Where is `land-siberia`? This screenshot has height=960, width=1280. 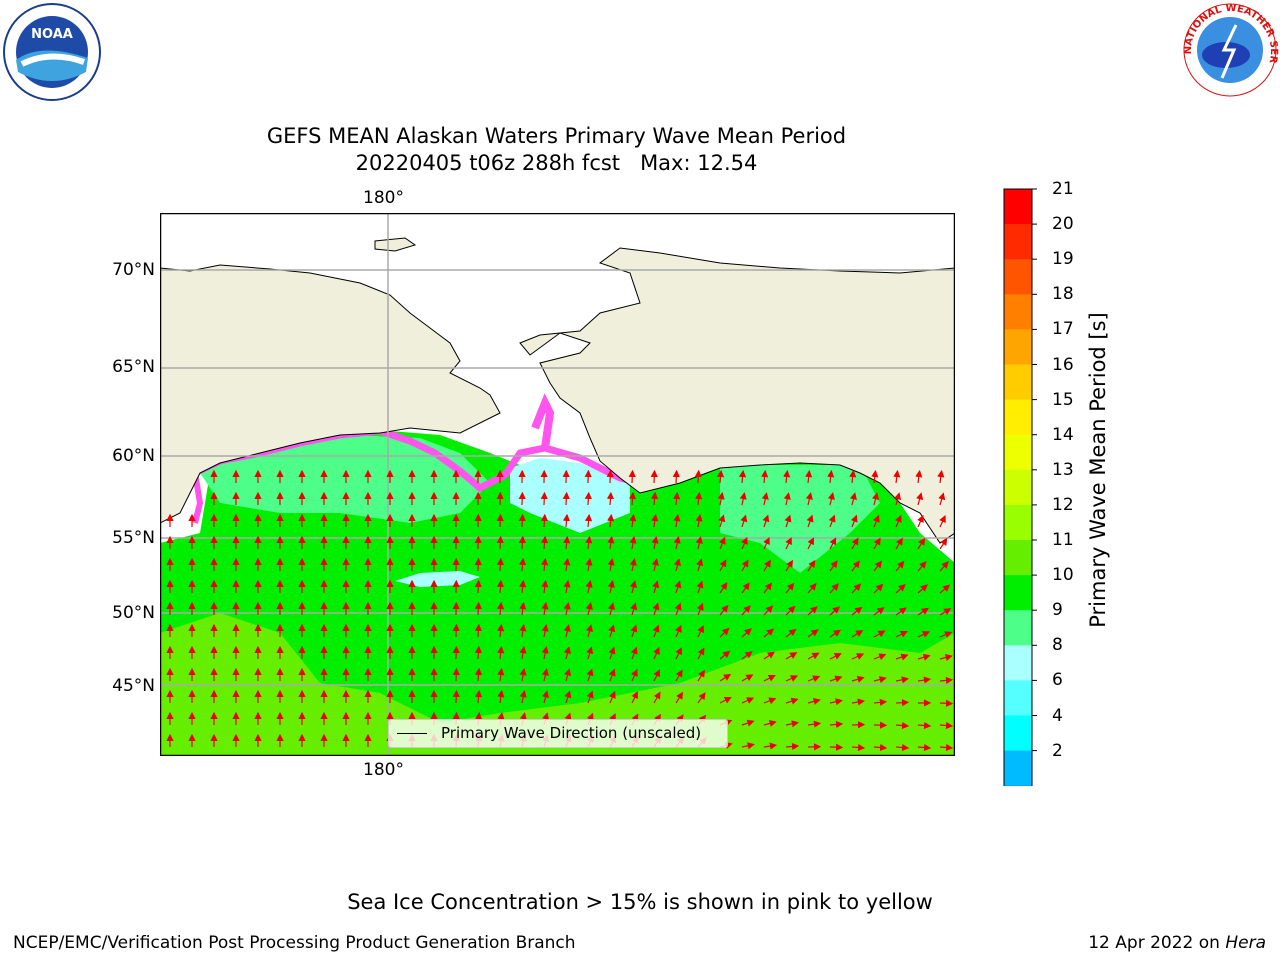 land-siberia is located at coordinates (330, 394).